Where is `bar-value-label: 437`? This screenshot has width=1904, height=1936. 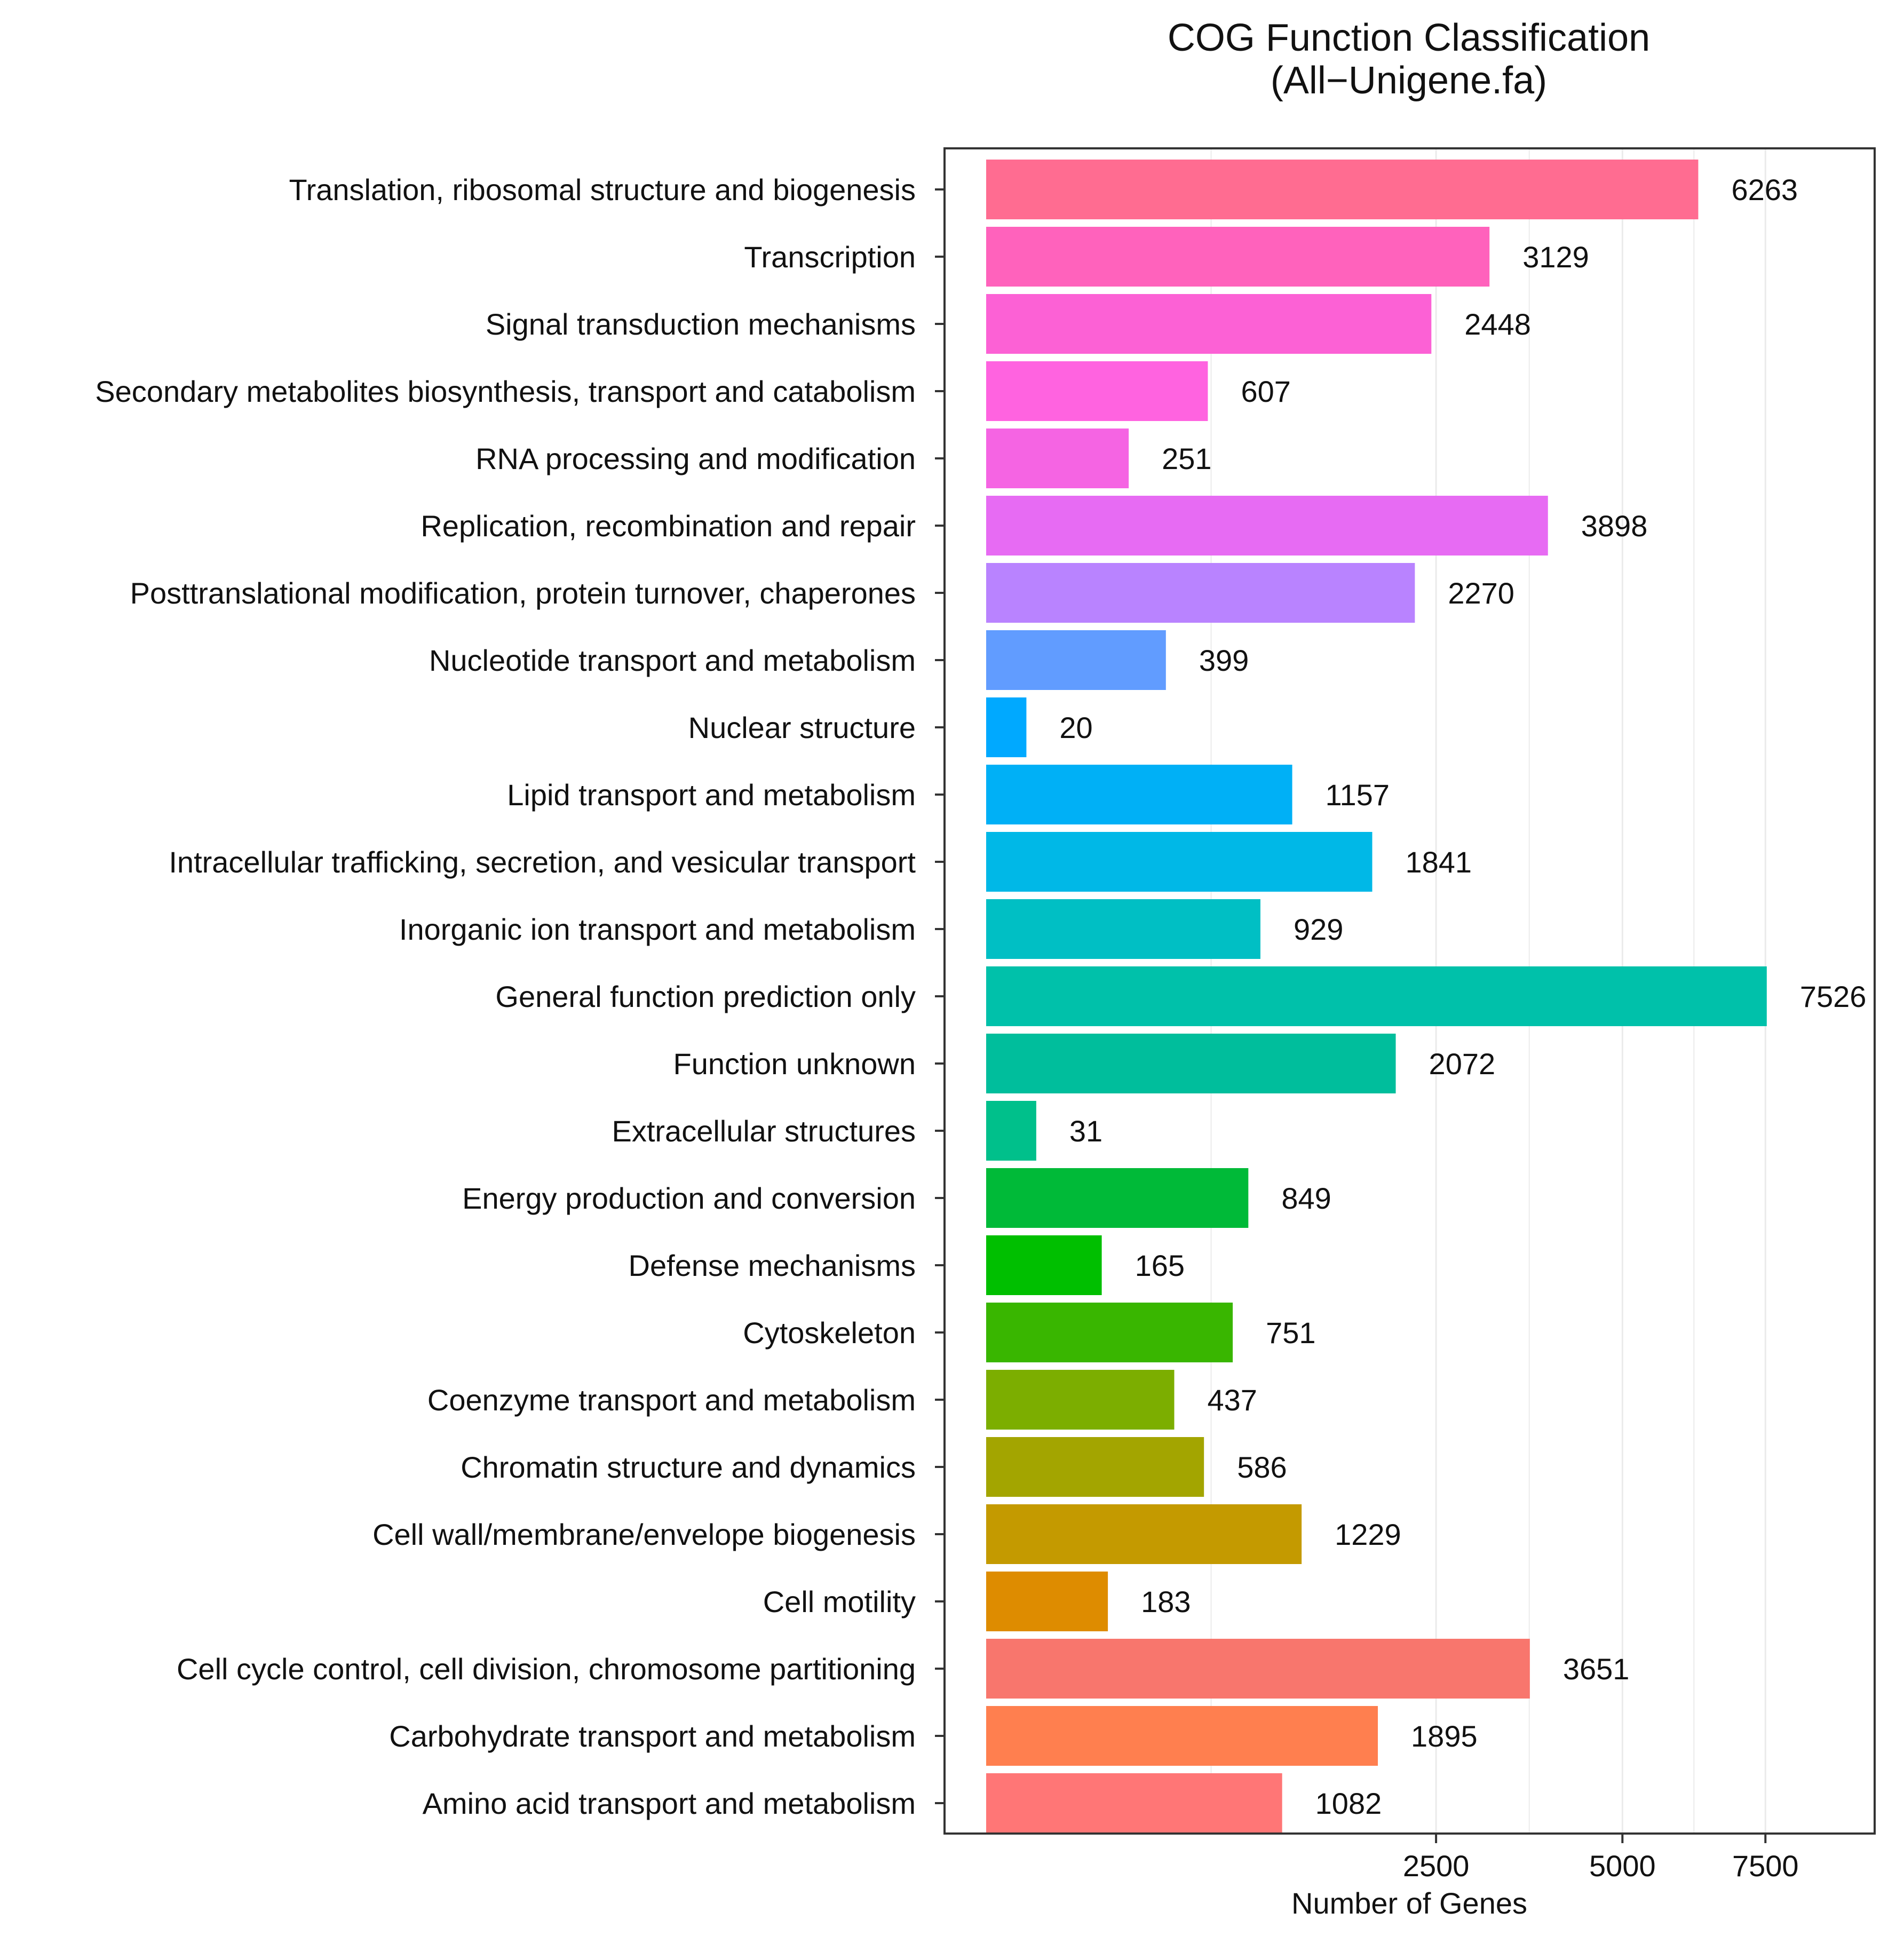
bar-value-label: 437 is located at coordinates (1232, 1400).